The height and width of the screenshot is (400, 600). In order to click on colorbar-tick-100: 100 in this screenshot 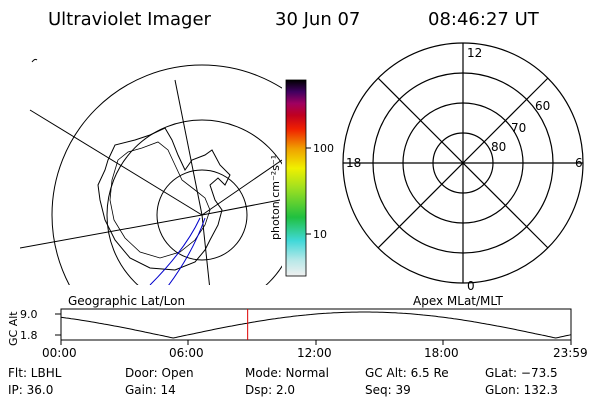, I will do `click(323, 148)`.